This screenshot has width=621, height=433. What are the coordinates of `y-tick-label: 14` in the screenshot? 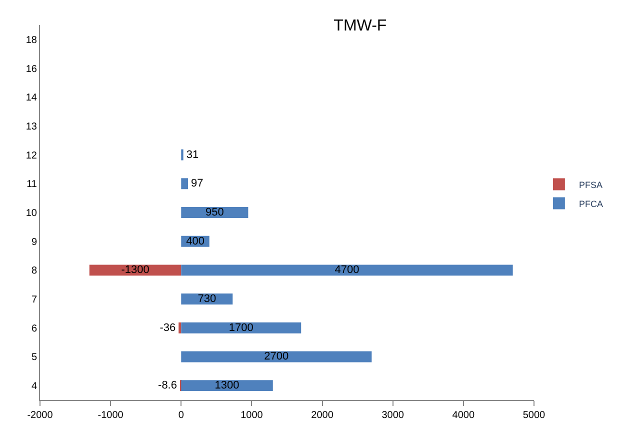 It's located at (32, 98).